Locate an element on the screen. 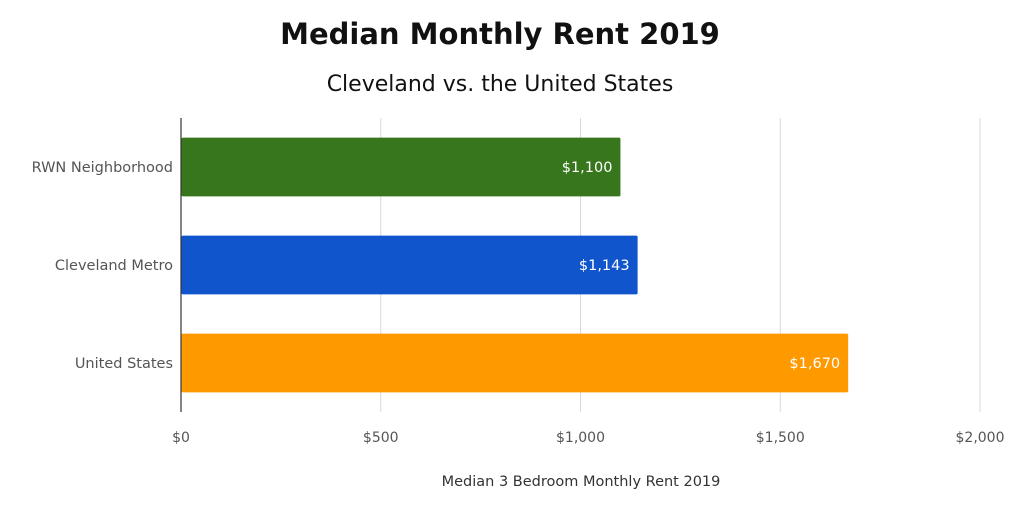 Image resolution: width=1025 pixels, height=514 pixels. bar-value-label: $1,670 is located at coordinates (814, 364).